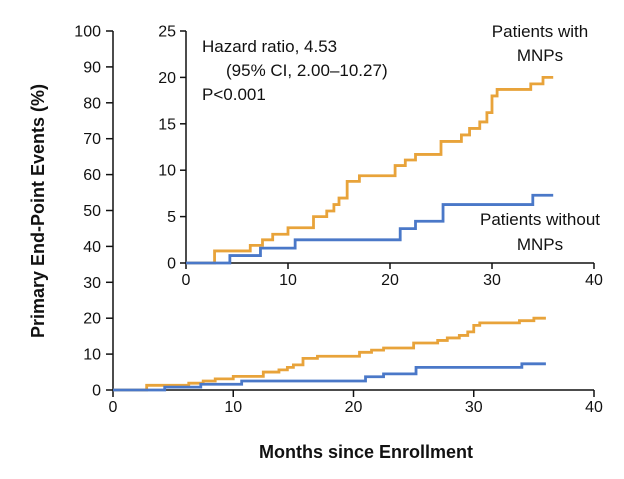 The width and height of the screenshot is (624, 479). Describe the element at coordinates (167, 78) in the screenshot. I see `inset-y-tick-label: 20` at that location.